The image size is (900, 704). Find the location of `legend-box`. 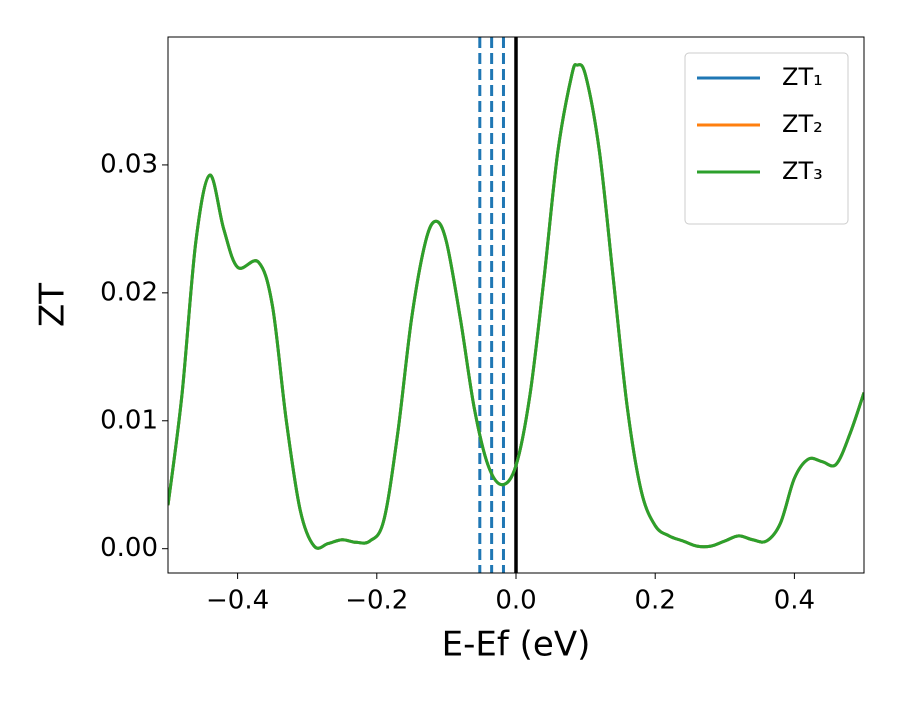

legend-box is located at coordinates (766, 138).